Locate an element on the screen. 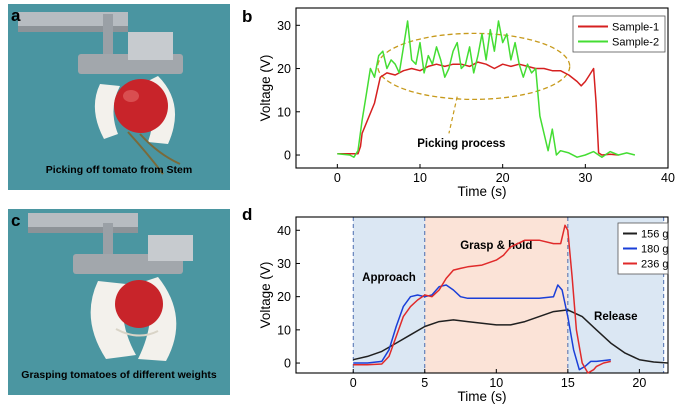  chart-b-annotation-leader is located at coordinates (453, 115).